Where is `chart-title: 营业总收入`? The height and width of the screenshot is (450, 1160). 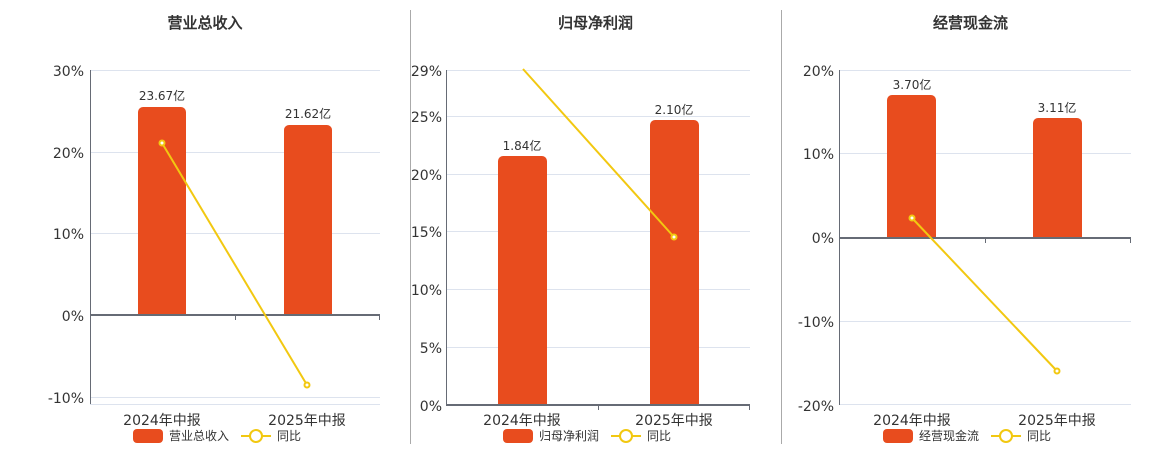
chart-title: 营业总收入 is located at coordinates (205, 23).